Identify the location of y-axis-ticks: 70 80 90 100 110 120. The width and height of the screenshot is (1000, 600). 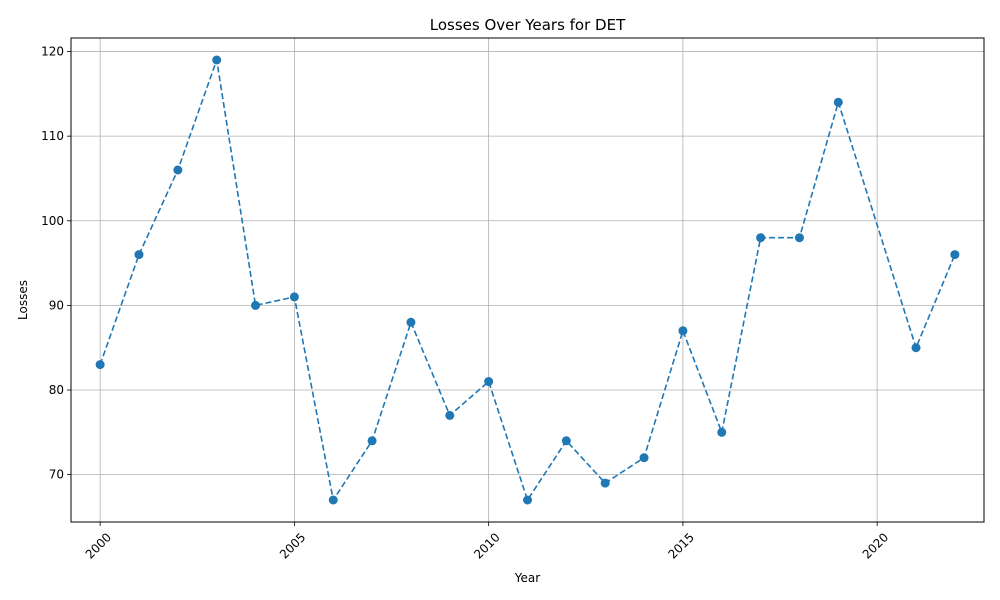
(56, 263).